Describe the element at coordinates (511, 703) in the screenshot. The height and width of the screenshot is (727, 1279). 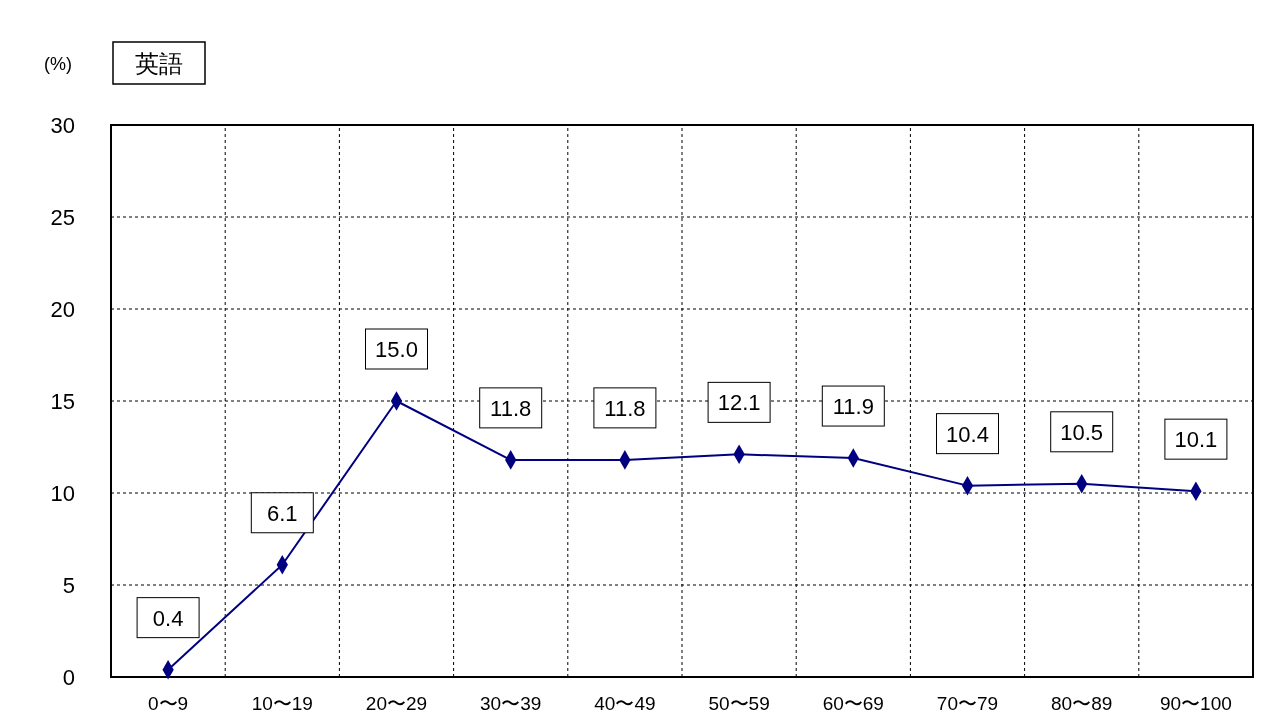
I see `x-tick-label: 30〜39` at that location.